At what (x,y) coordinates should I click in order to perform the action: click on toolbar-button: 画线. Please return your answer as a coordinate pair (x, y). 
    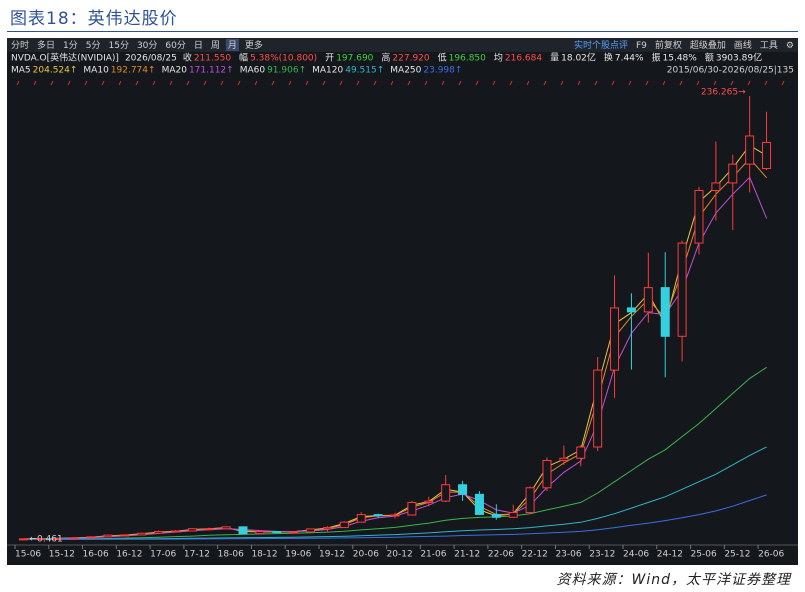
    Looking at the image, I should click on (743, 45).